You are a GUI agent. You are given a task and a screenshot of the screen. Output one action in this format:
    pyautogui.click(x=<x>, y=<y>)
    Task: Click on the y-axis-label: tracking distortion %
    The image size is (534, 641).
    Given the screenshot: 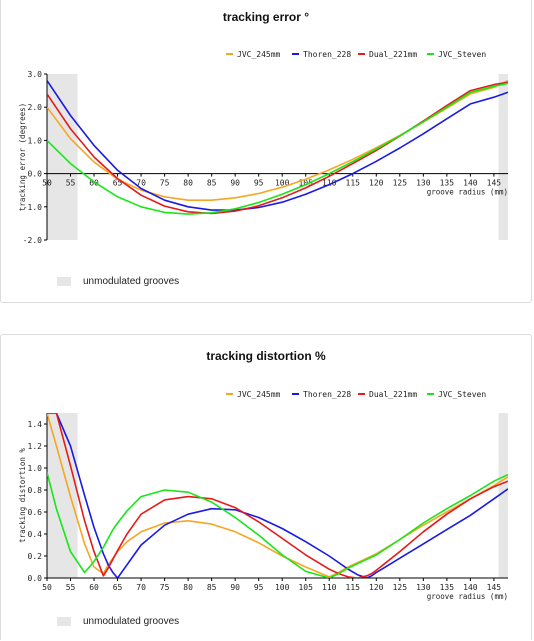 What is the action you would take?
    pyautogui.click(x=22, y=495)
    